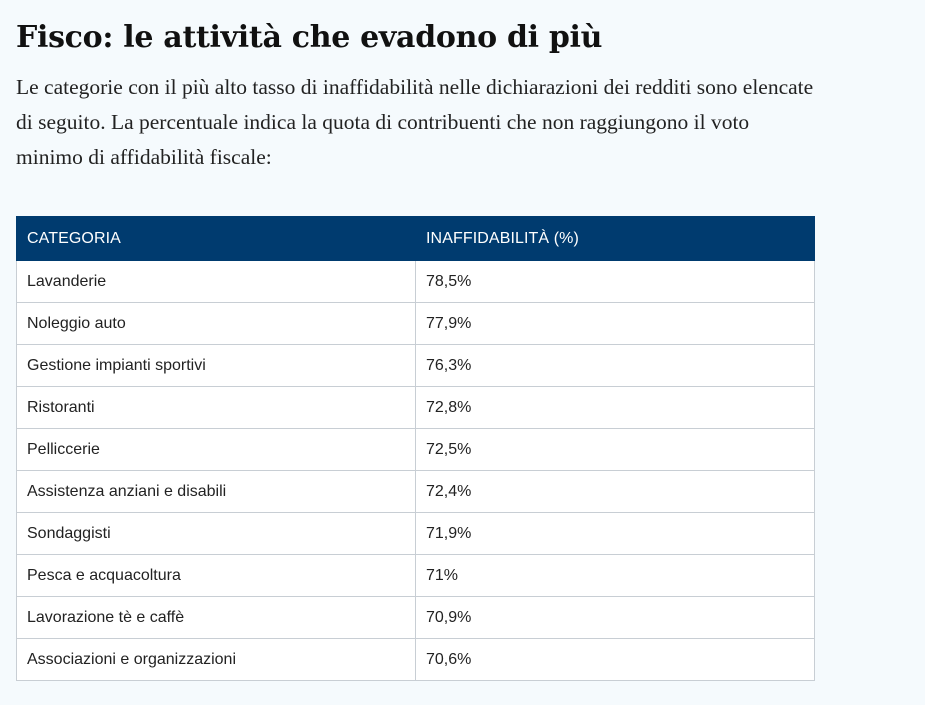 The image size is (925, 705). What do you see at coordinates (216, 449) in the screenshot?
I see `cell-categoria: Pelliccerie` at bounding box center [216, 449].